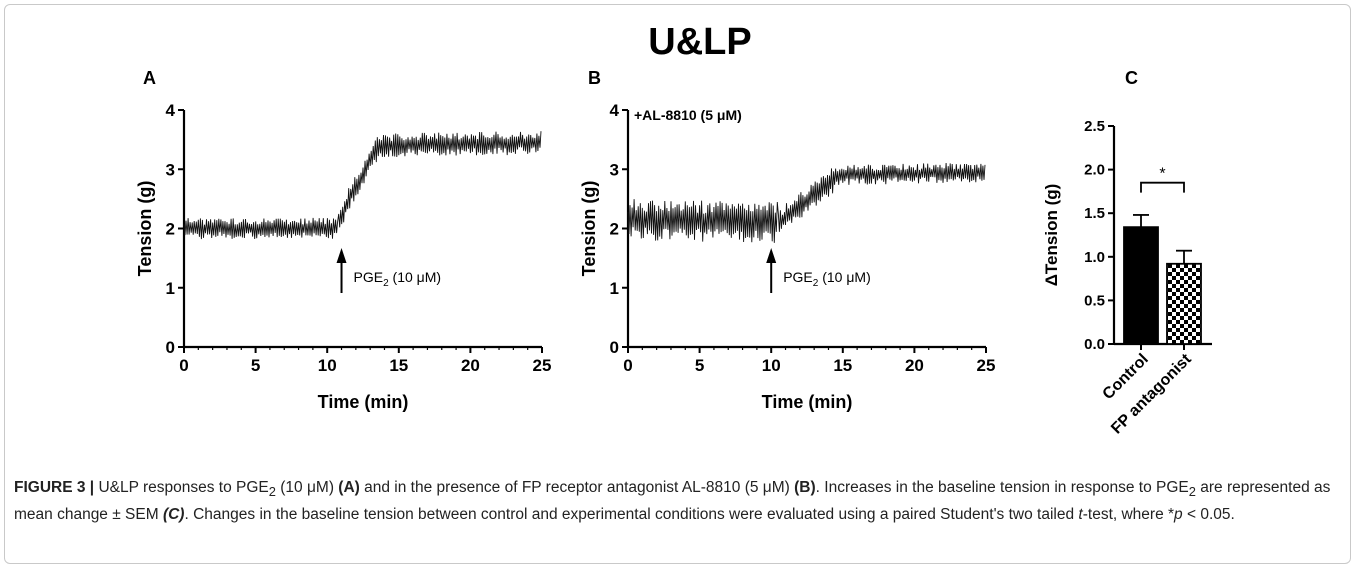 The width and height of the screenshot is (1357, 570). Describe the element at coordinates (1151, 393) in the screenshot. I see `x-tick-label: FP antagonist` at that location.